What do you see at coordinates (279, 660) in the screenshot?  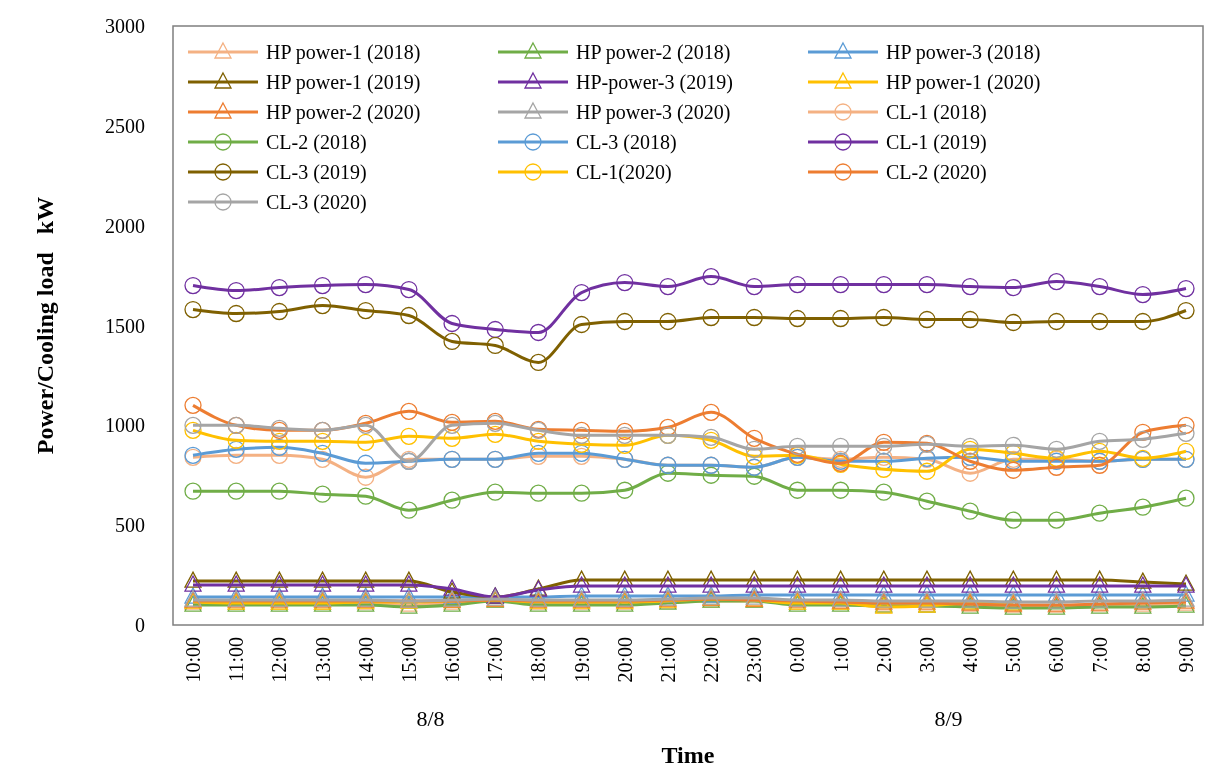 I see `x-tick-label: 12:00` at bounding box center [279, 660].